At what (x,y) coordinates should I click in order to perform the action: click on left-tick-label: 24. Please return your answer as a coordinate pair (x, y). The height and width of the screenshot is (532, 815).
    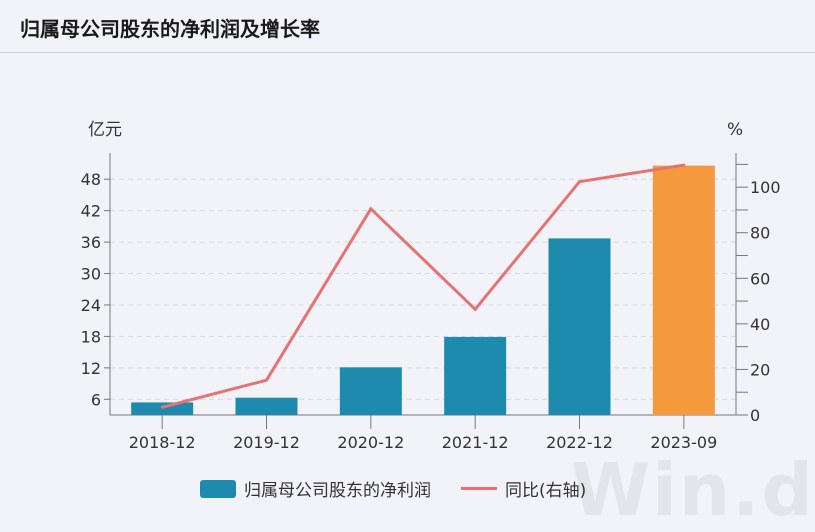
    Looking at the image, I should click on (91, 305).